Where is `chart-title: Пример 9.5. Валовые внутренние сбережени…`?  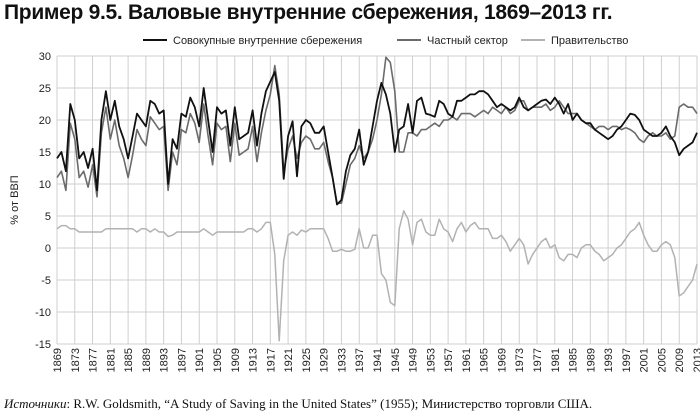 chart-title: Пример 9.5. Валовые внутренние сбережени… is located at coordinates (308, 12).